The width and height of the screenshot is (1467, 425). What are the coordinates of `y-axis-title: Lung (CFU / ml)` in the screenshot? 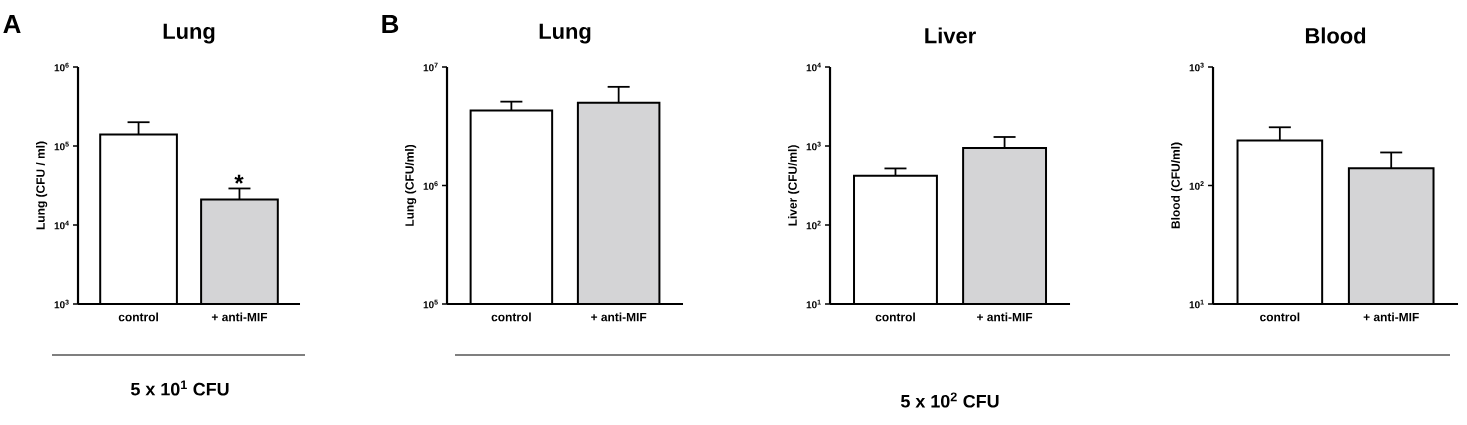 It's located at (42, 185).